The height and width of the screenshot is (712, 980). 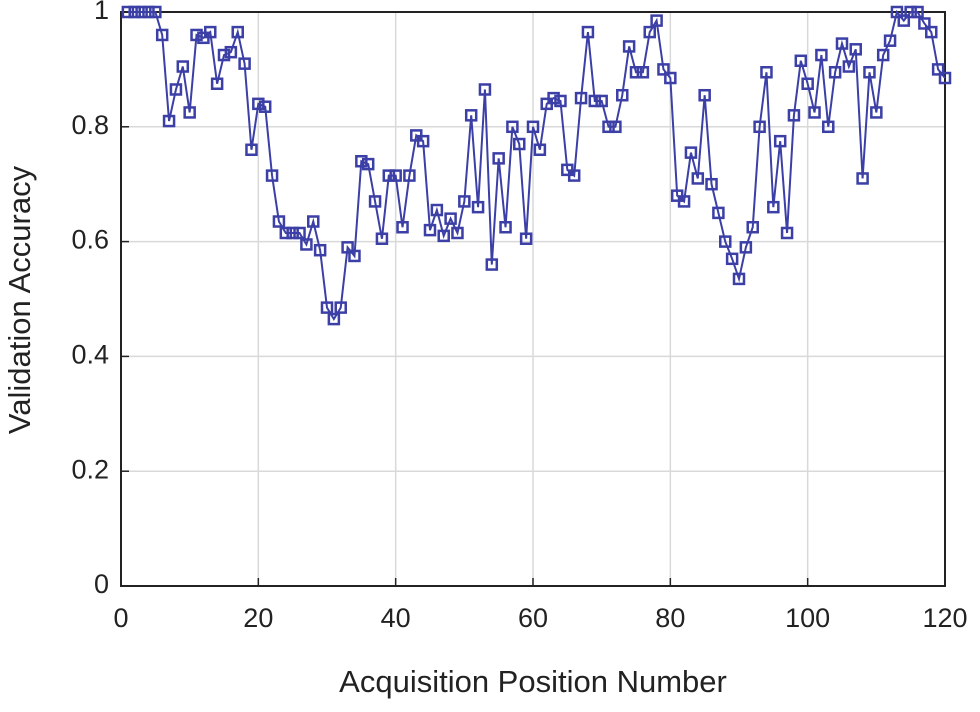 What do you see at coordinates (90, 469) in the screenshot?
I see `y-tick-label: 0.2` at bounding box center [90, 469].